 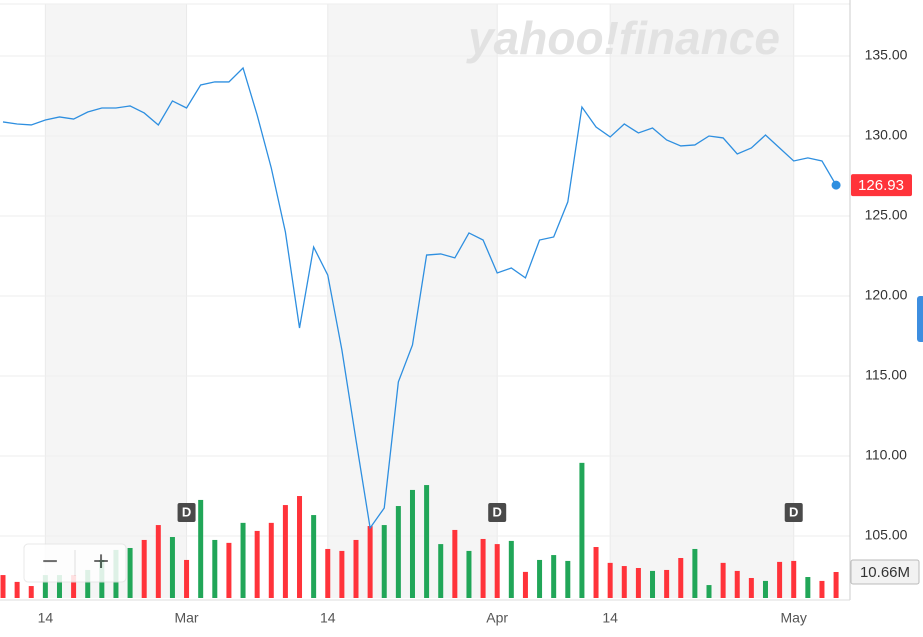 What do you see at coordinates (101, 560) in the screenshot?
I see `zoom-in: +` at bounding box center [101, 560].